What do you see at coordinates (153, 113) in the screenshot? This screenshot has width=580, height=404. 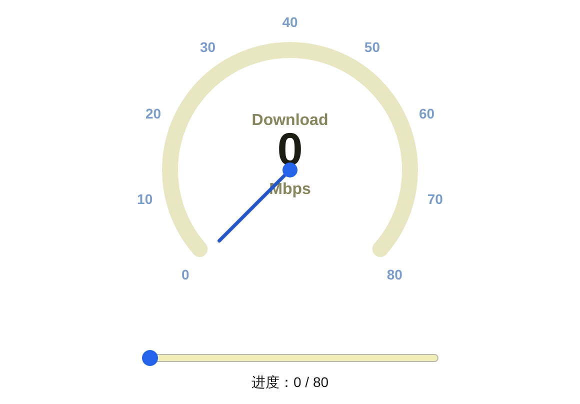 I see `text: 20` at bounding box center [153, 113].